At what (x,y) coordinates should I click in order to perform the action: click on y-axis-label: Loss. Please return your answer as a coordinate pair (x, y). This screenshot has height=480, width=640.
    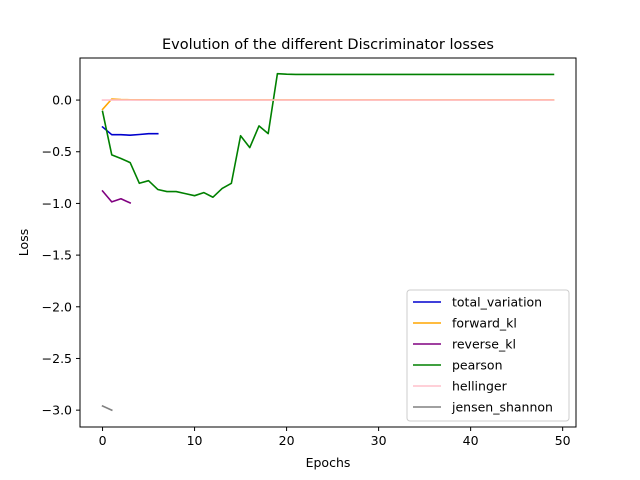
    Looking at the image, I should click on (23, 242).